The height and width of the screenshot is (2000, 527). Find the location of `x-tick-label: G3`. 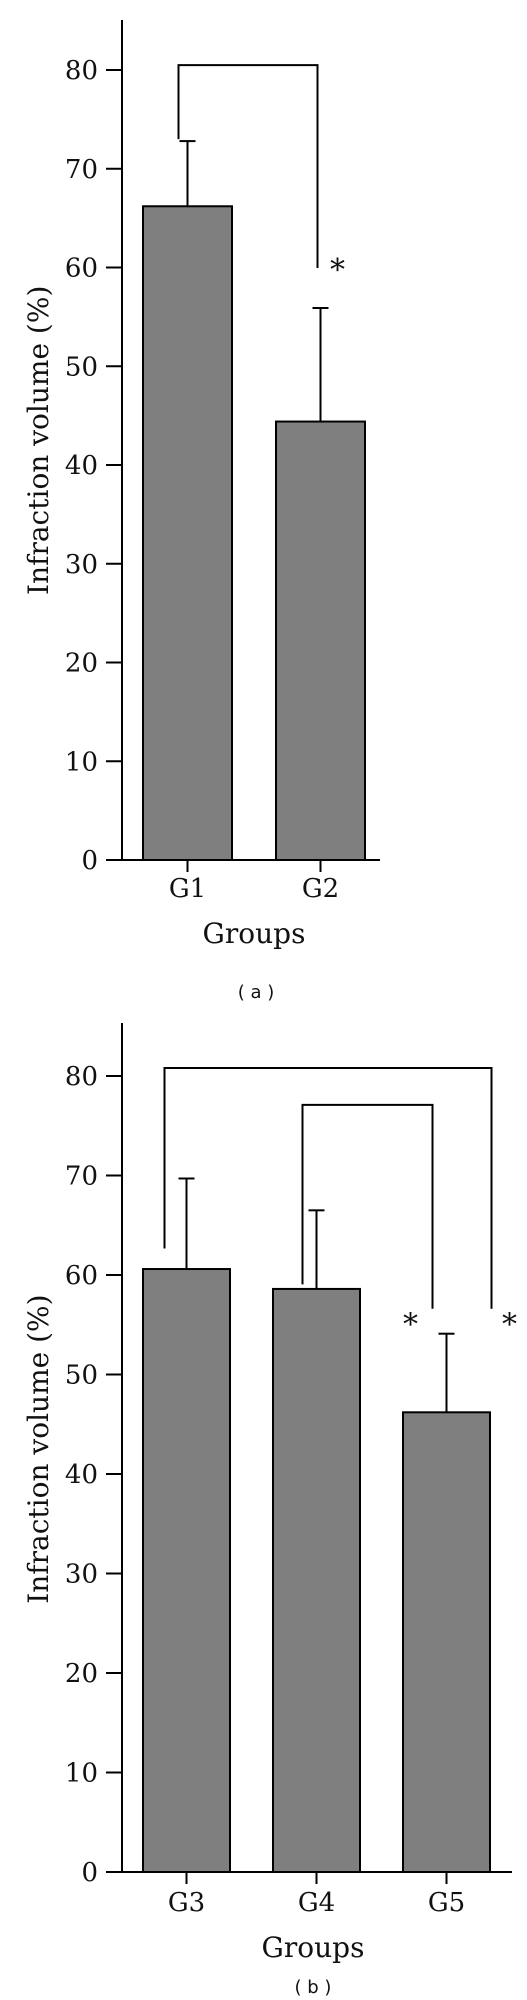

x-tick-label: G3 is located at coordinates (186, 1903).